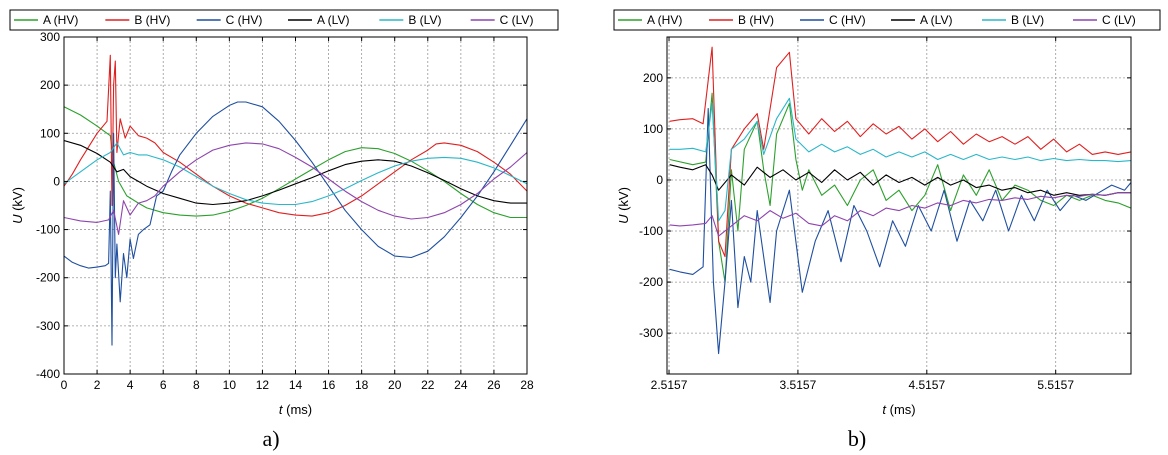 This screenshot has height=455, width=1168. What do you see at coordinates (130, 385) in the screenshot?
I see `x-tick-label: 4` at bounding box center [130, 385].